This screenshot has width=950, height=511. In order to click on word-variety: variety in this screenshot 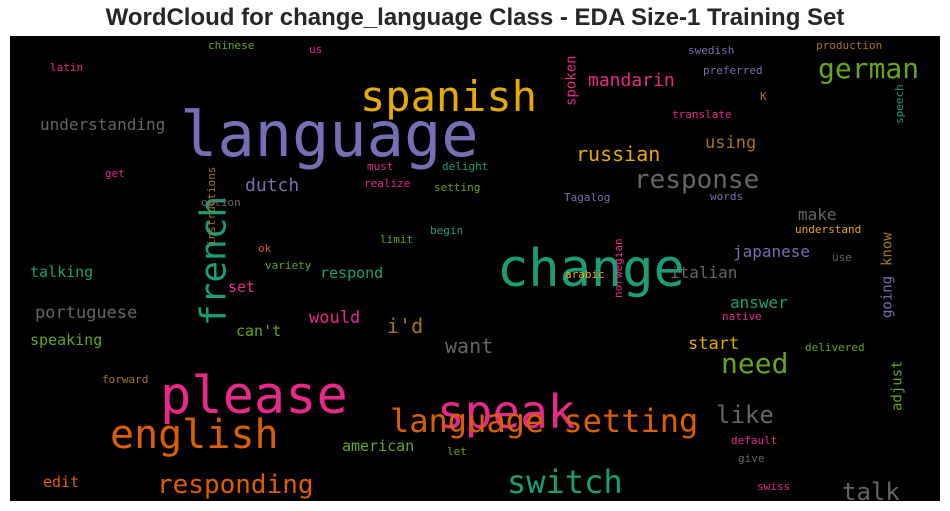, I will do `click(288, 265)`.